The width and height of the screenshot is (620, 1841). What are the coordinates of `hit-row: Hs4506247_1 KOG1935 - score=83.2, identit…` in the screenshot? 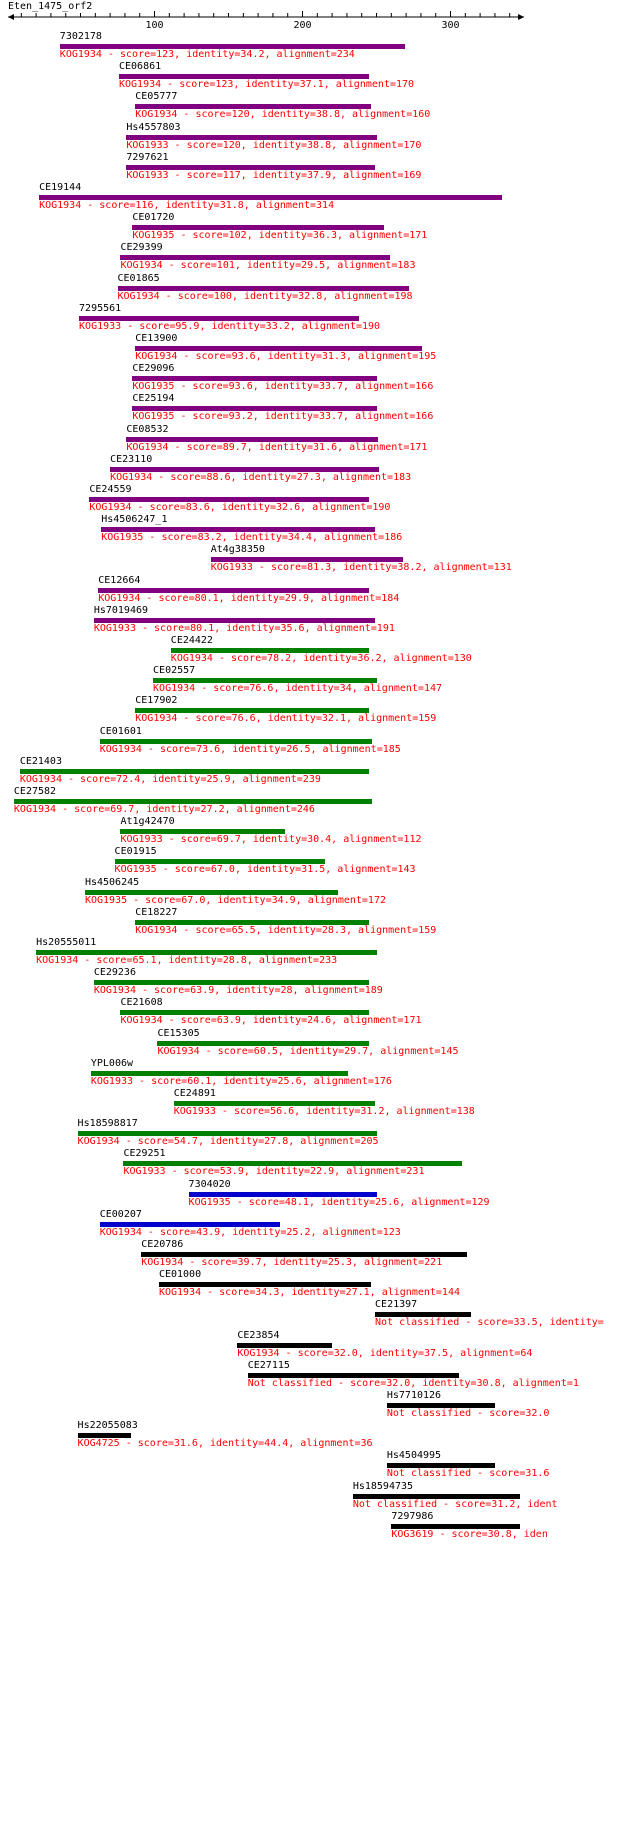 It's located at (310, 533).